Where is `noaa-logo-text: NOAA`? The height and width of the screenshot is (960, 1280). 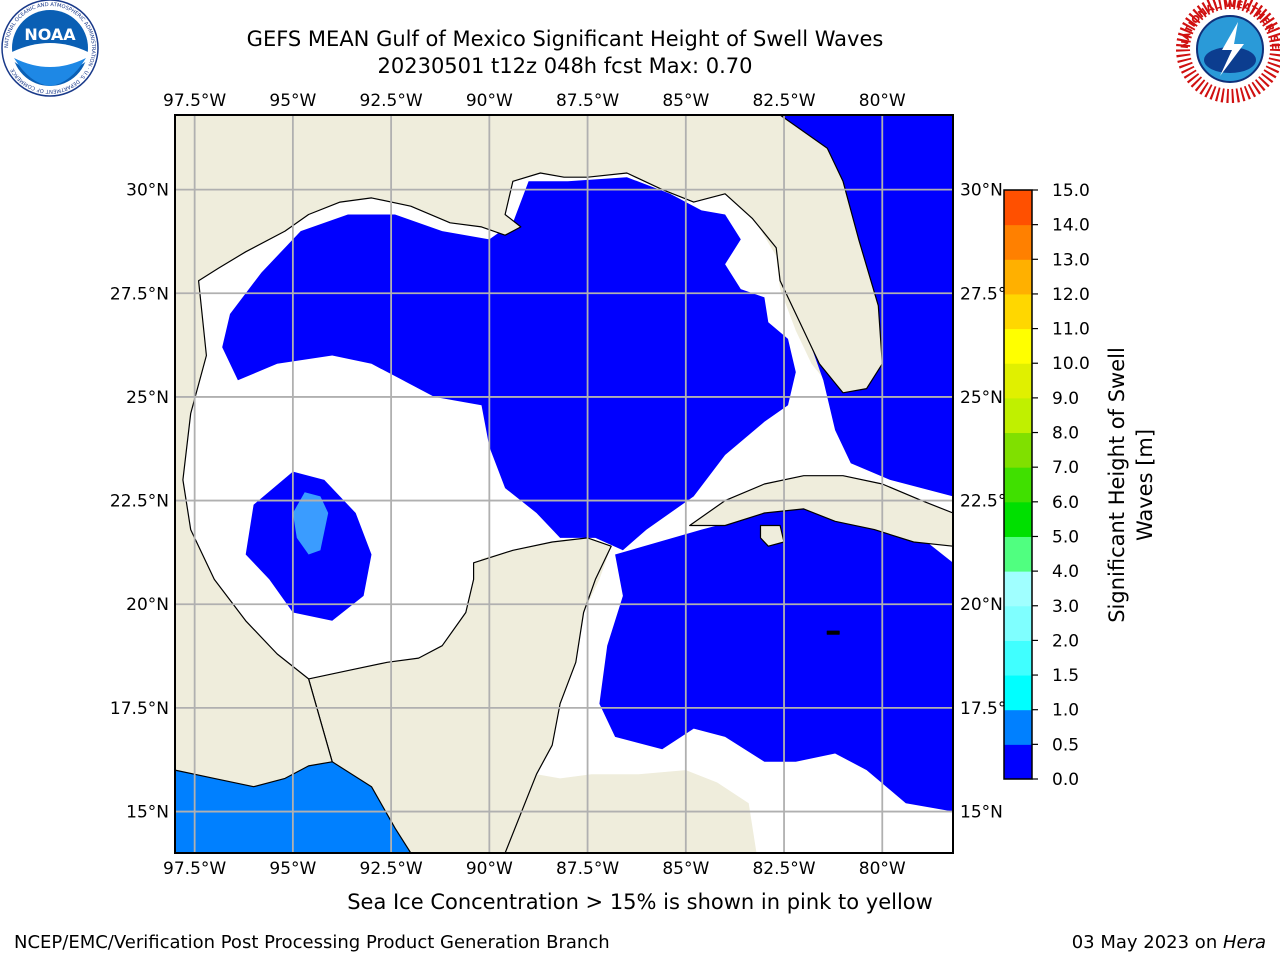
noaa-logo-text: NOAA is located at coordinates (50, 34).